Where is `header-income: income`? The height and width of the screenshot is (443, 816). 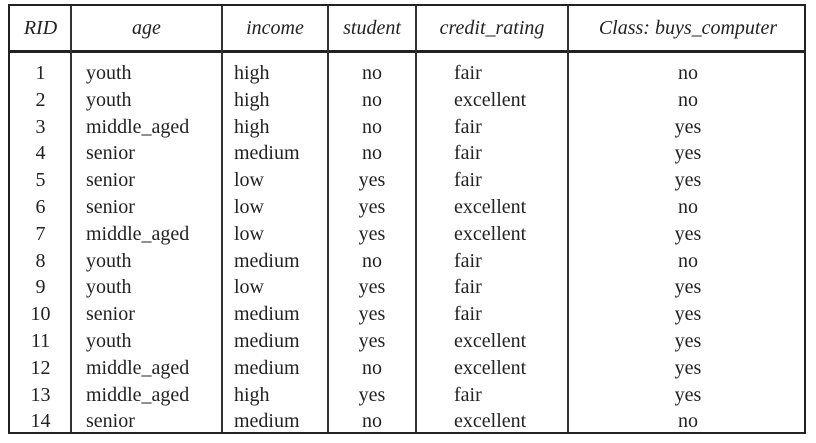 header-income: income is located at coordinates (275, 28).